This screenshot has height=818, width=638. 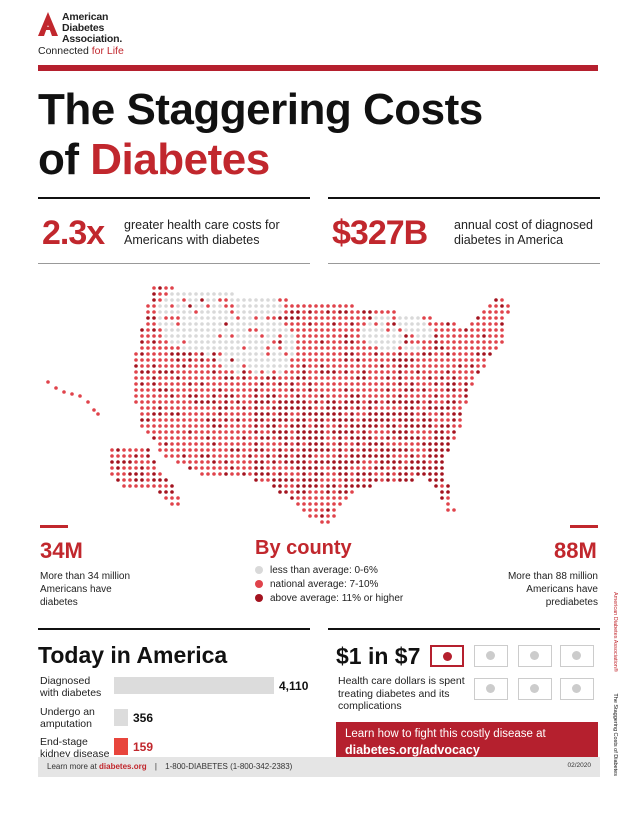 What do you see at coordinates (61, 550) in the screenshot?
I see `stat-diabetes-count: 34M` at bounding box center [61, 550].